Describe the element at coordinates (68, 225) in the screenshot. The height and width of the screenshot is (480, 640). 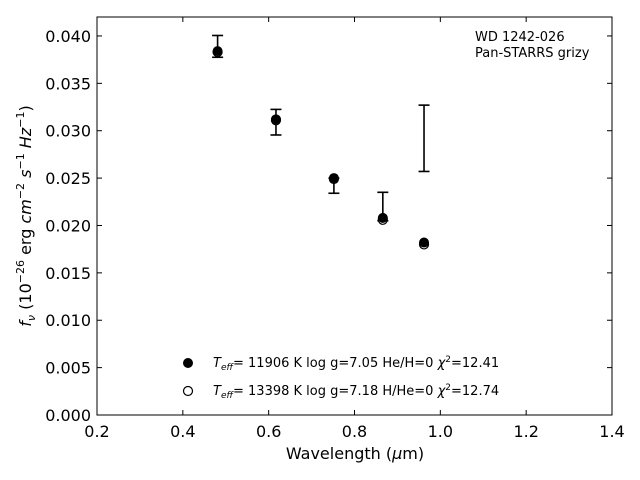
I see `y-tick-label: 0.020` at that location.